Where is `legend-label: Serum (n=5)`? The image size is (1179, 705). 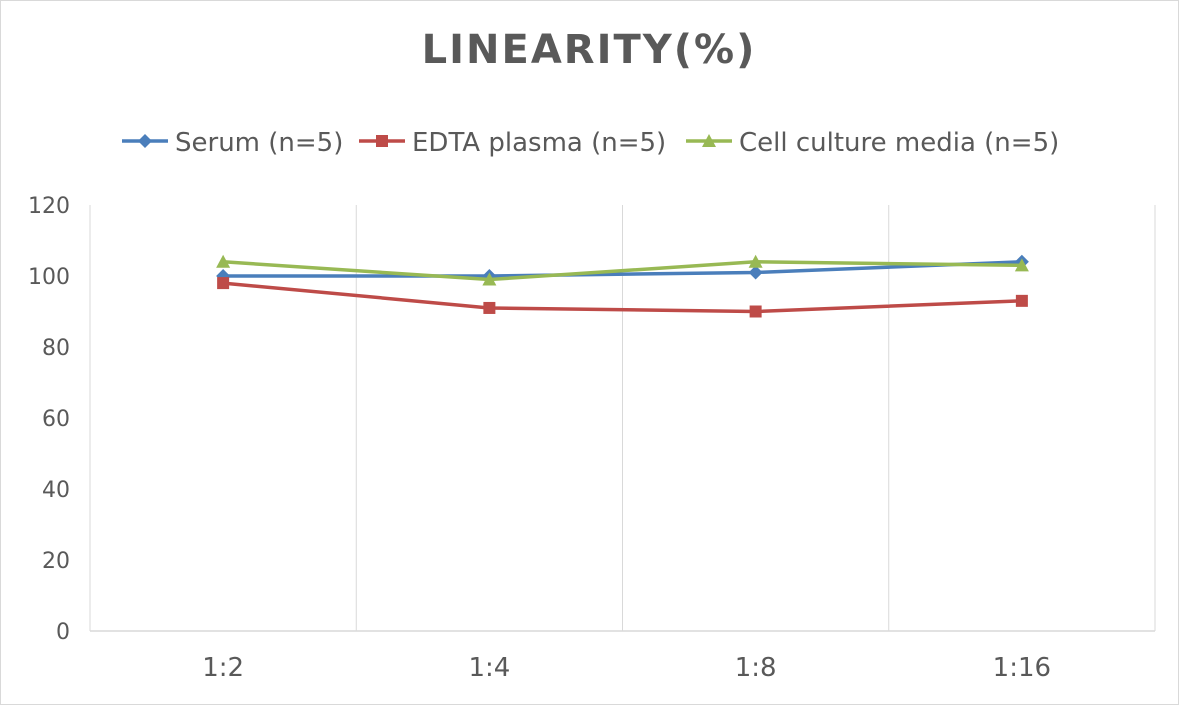
legend-label: Serum (n=5) is located at coordinates (259, 143).